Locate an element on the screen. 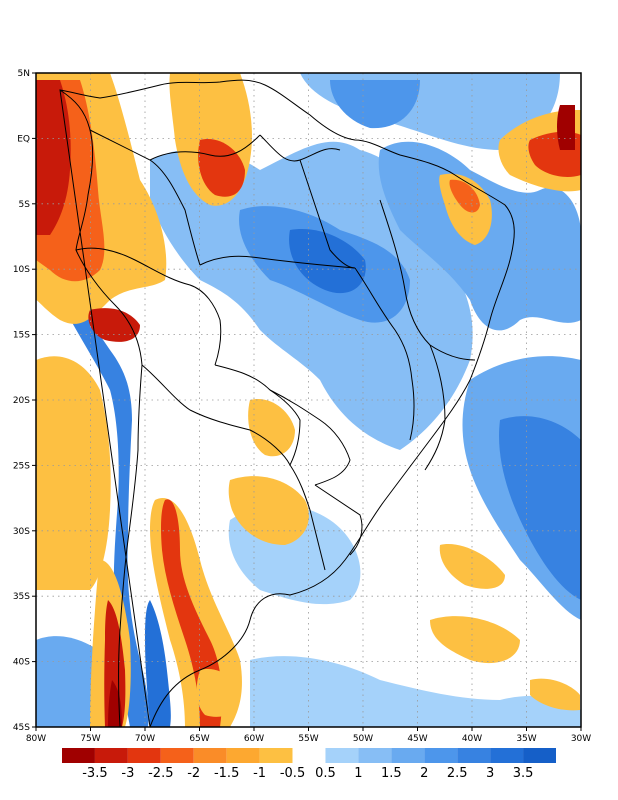  lon-tick-label: 80W is located at coordinates (36, 739).